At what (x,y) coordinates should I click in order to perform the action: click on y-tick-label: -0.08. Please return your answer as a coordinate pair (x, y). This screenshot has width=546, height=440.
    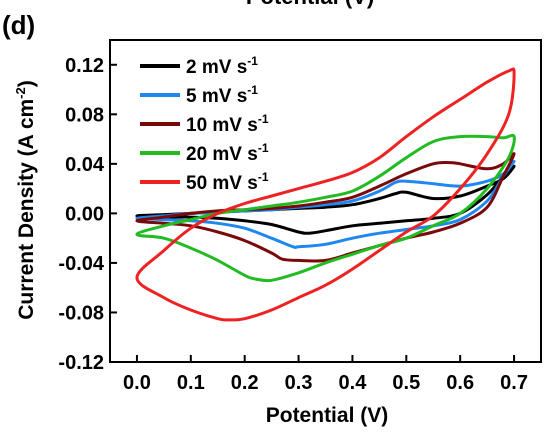
    Looking at the image, I should click on (81, 313).